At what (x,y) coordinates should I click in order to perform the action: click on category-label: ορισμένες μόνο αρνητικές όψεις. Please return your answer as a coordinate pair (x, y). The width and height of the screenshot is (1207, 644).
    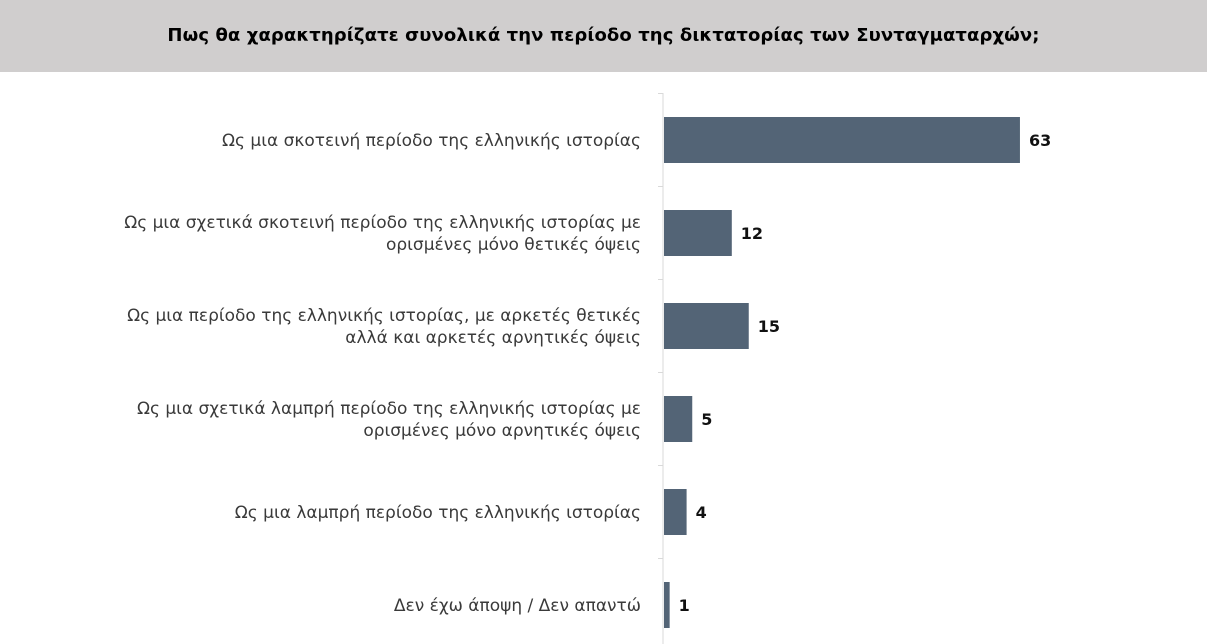
    Looking at the image, I should click on (502, 431).